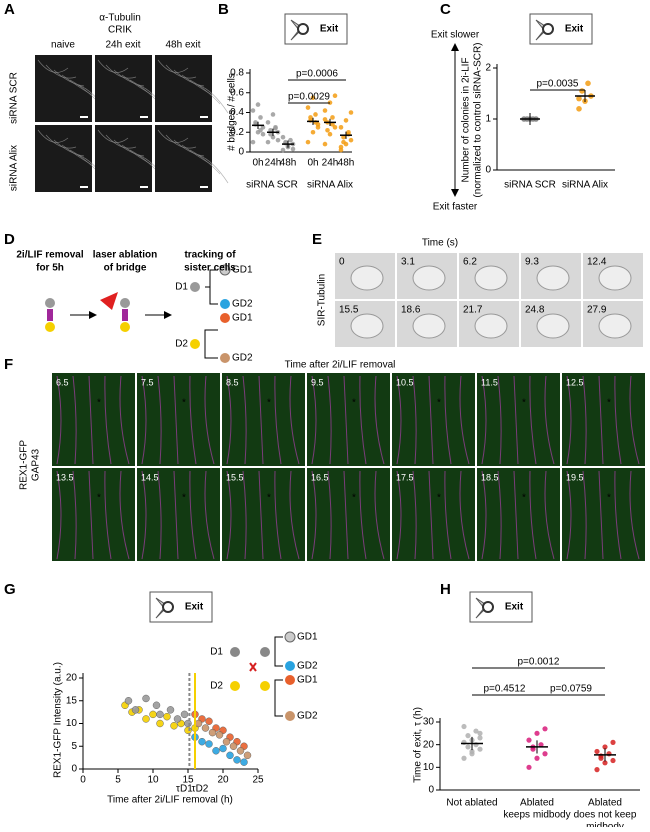 The width and height of the screenshot is (650, 832). What do you see at coordinates (307, 716) in the screenshot?
I see `tree-label: GD2` at bounding box center [307, 716].